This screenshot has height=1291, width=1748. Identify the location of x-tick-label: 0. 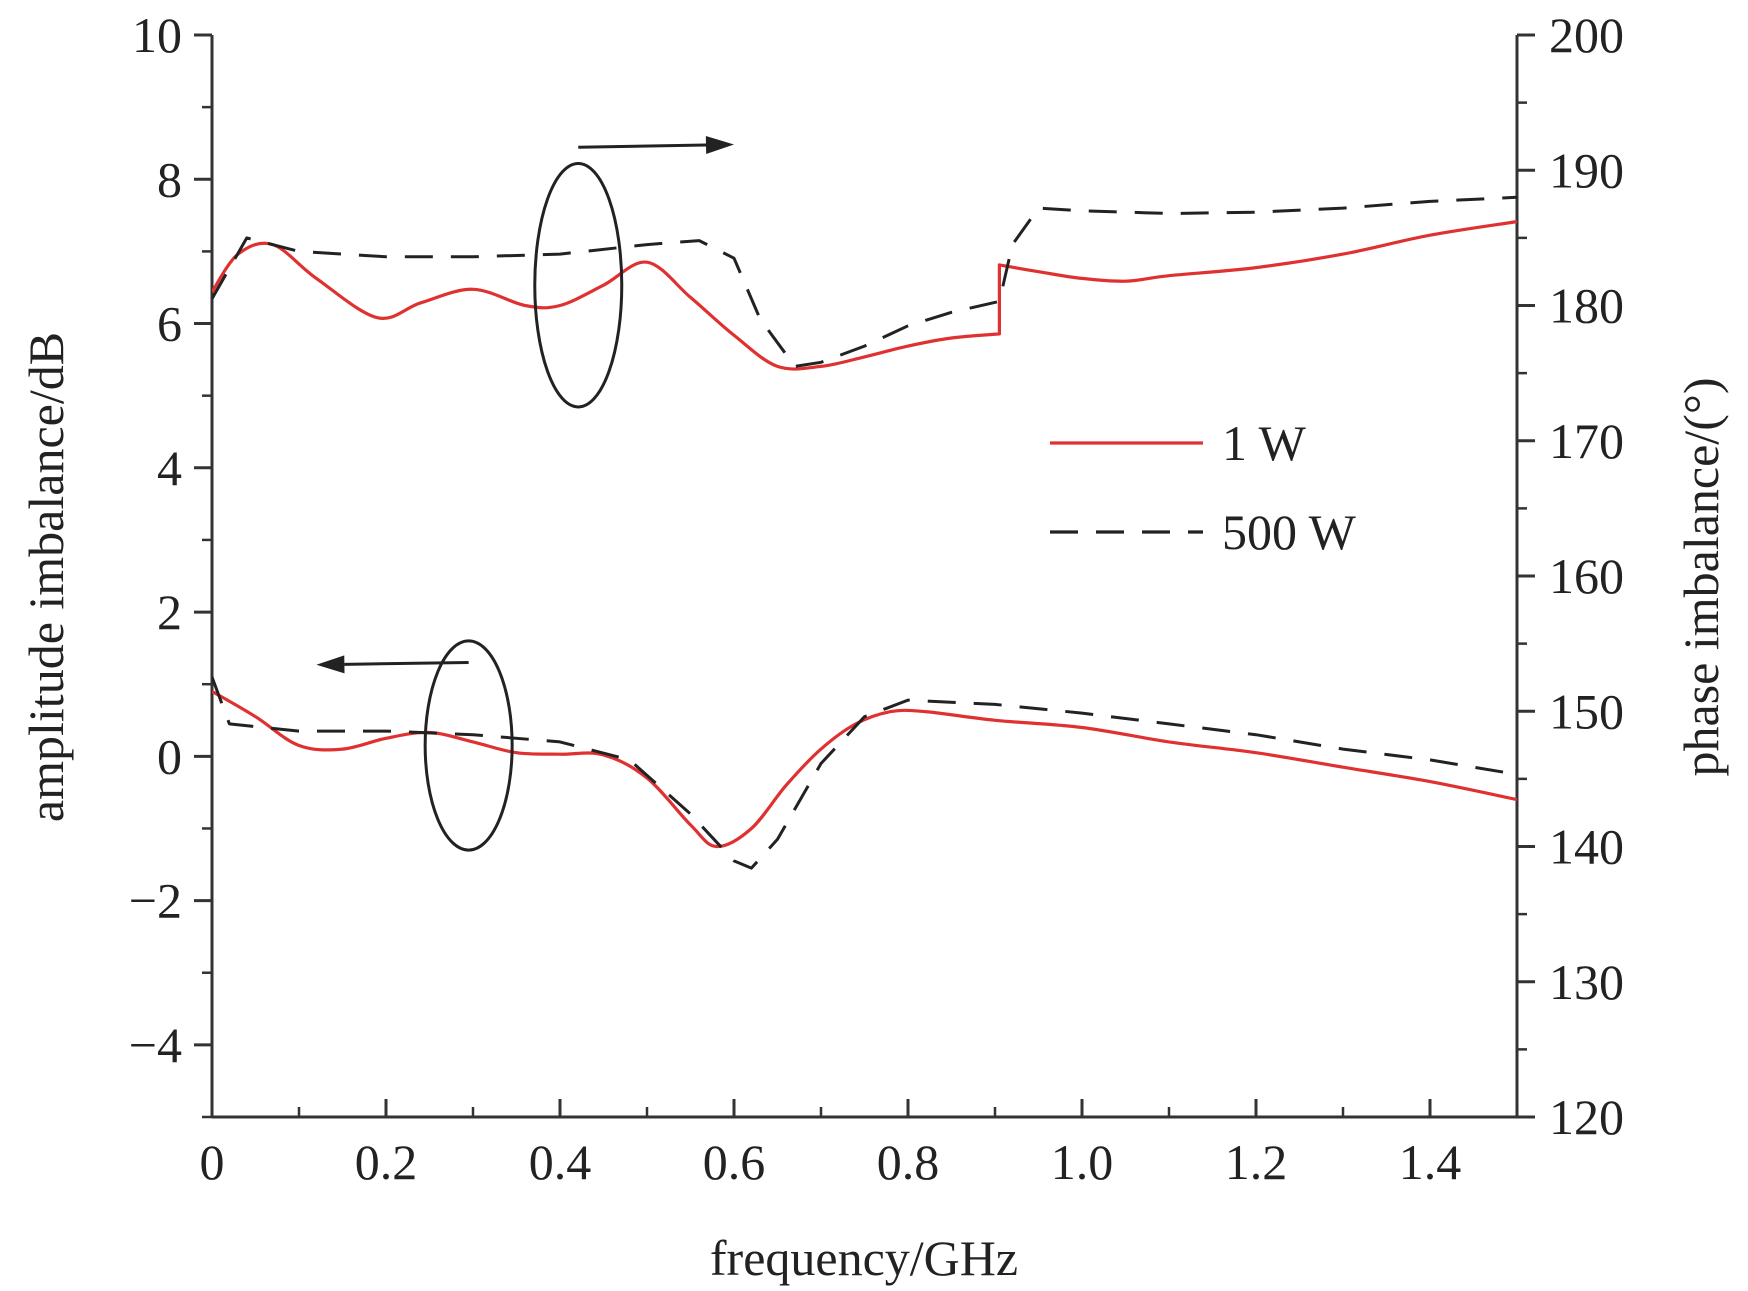
(212, 1162).